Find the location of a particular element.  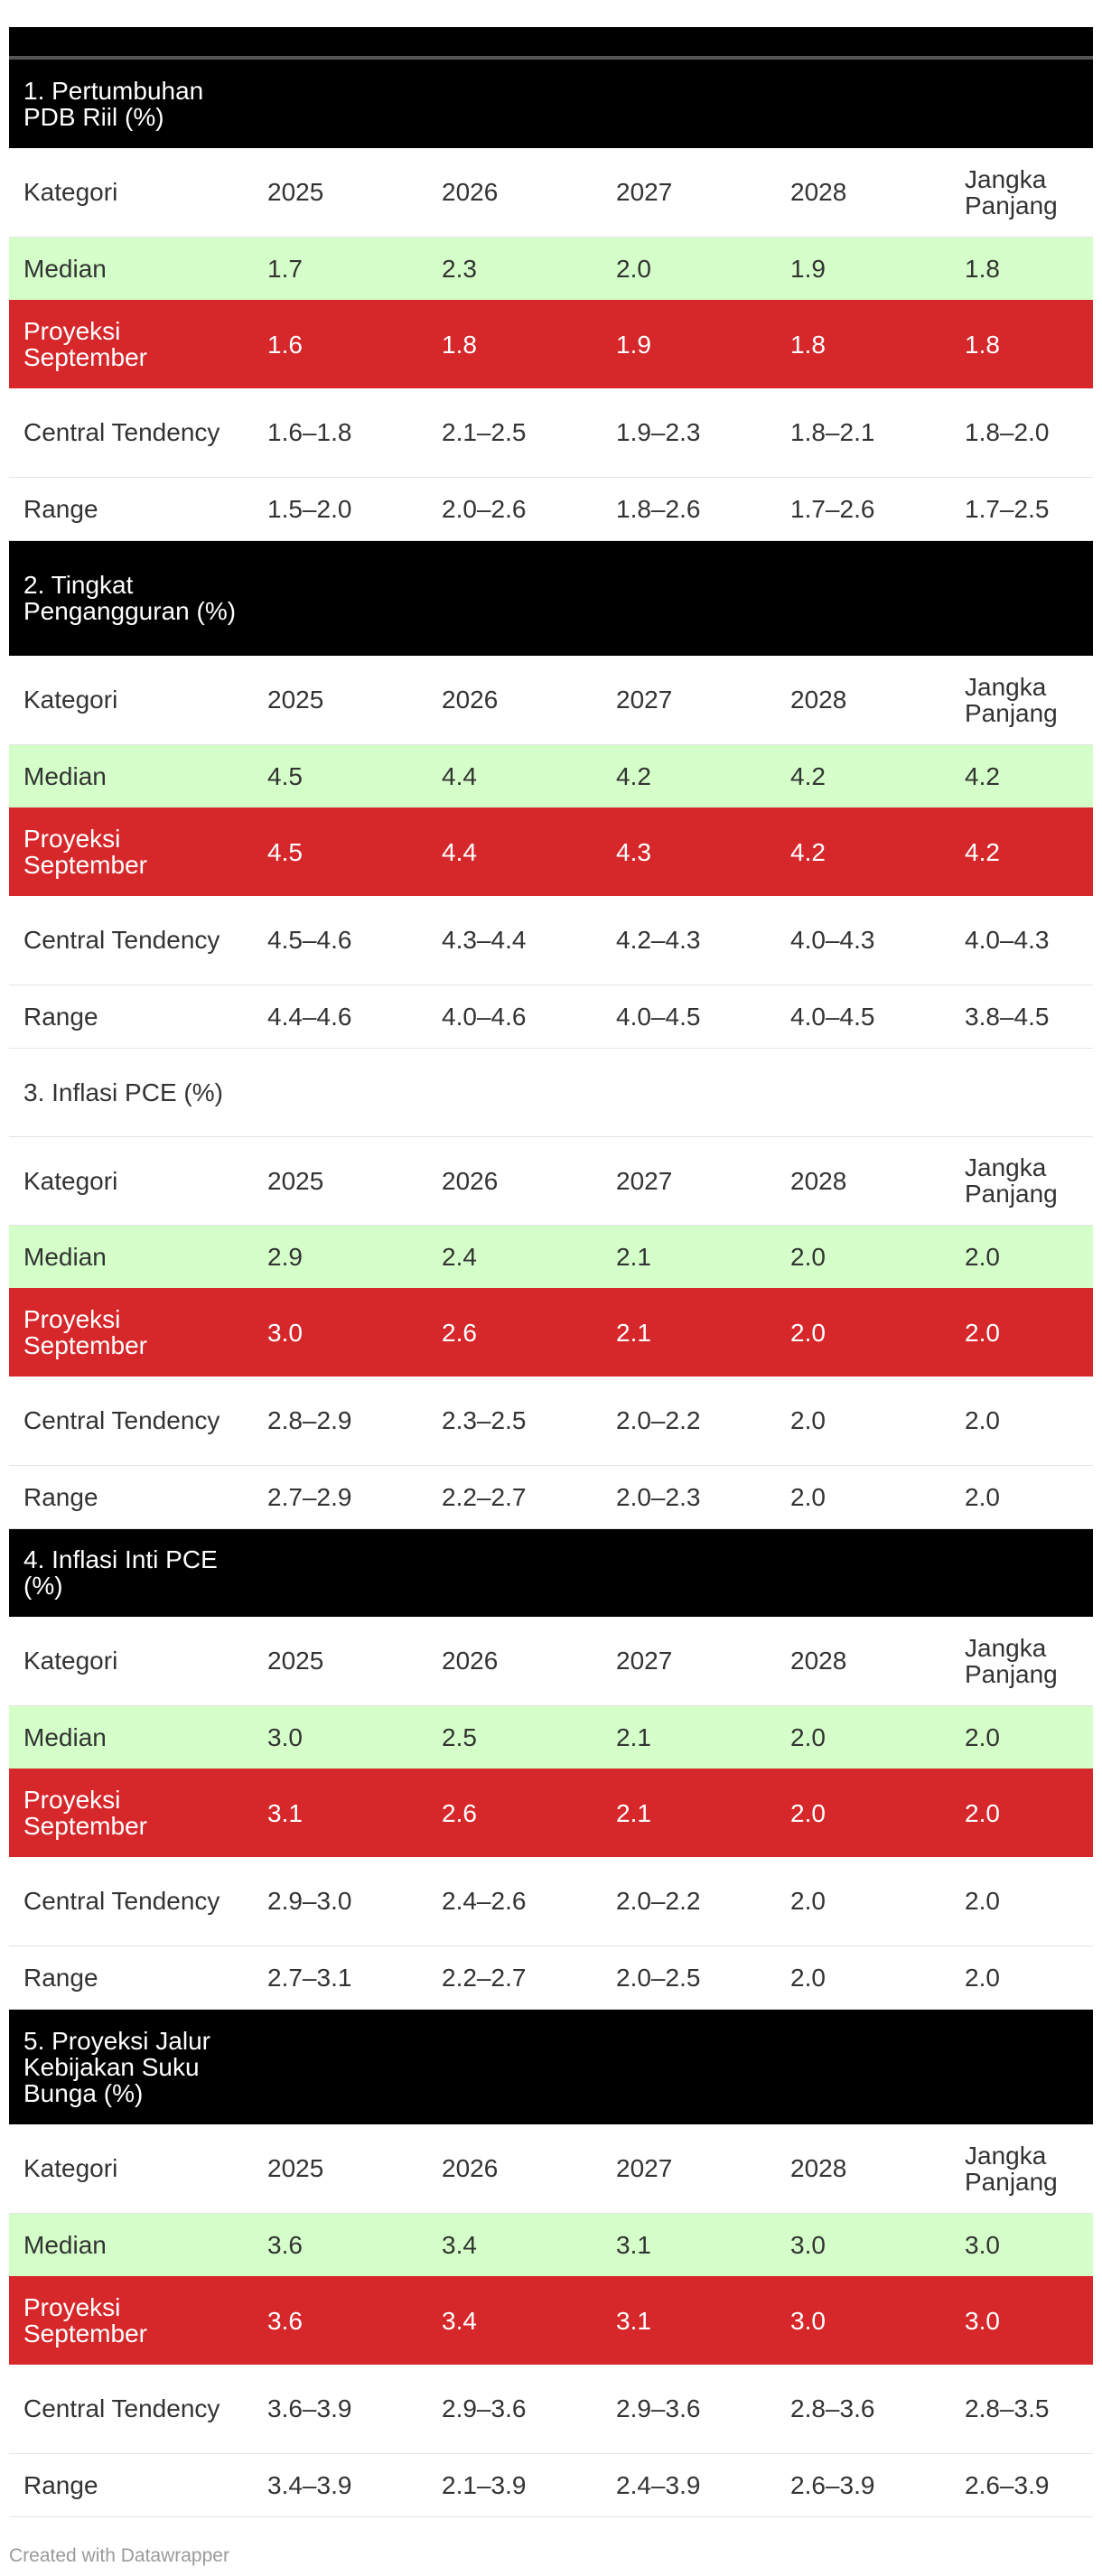

row-label: Median is located at coordinates (131, 775).